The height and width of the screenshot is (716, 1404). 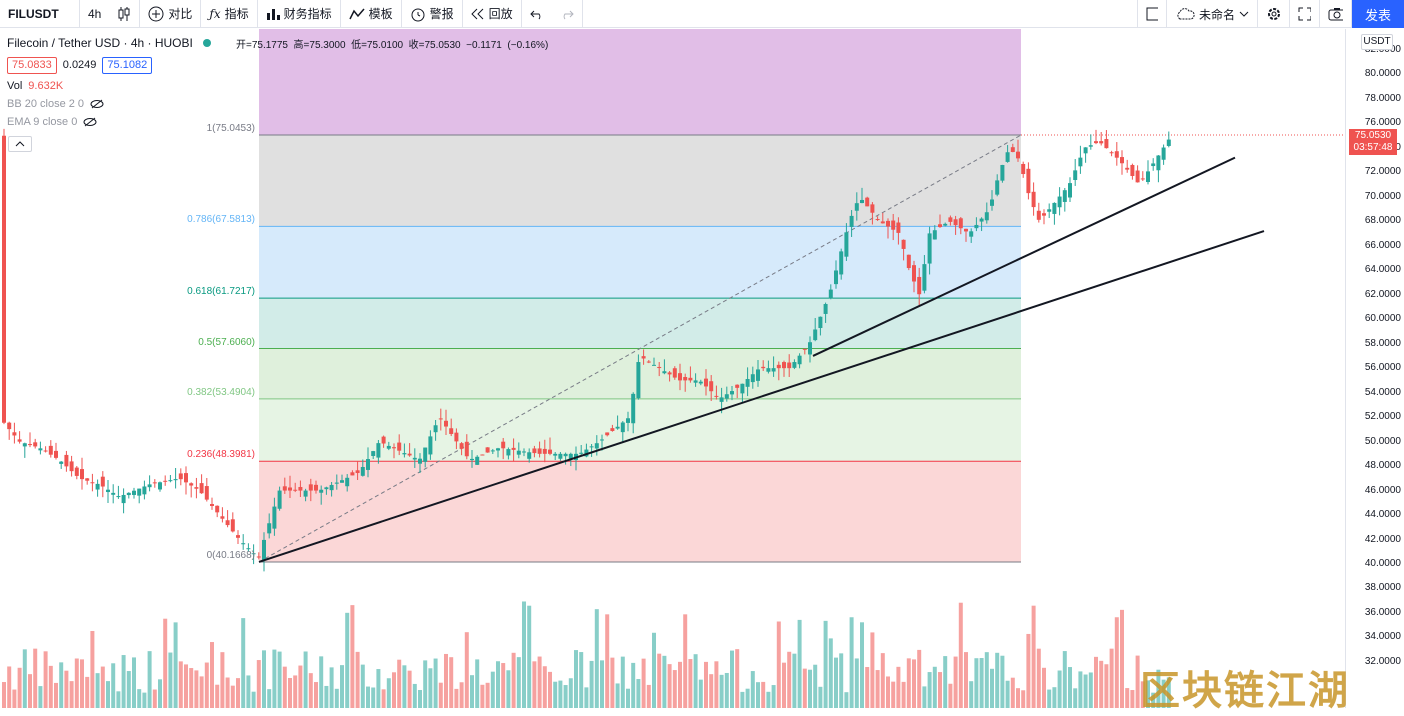 I want to click on price-tick: 40.0000, so click(x=1382, y=563).